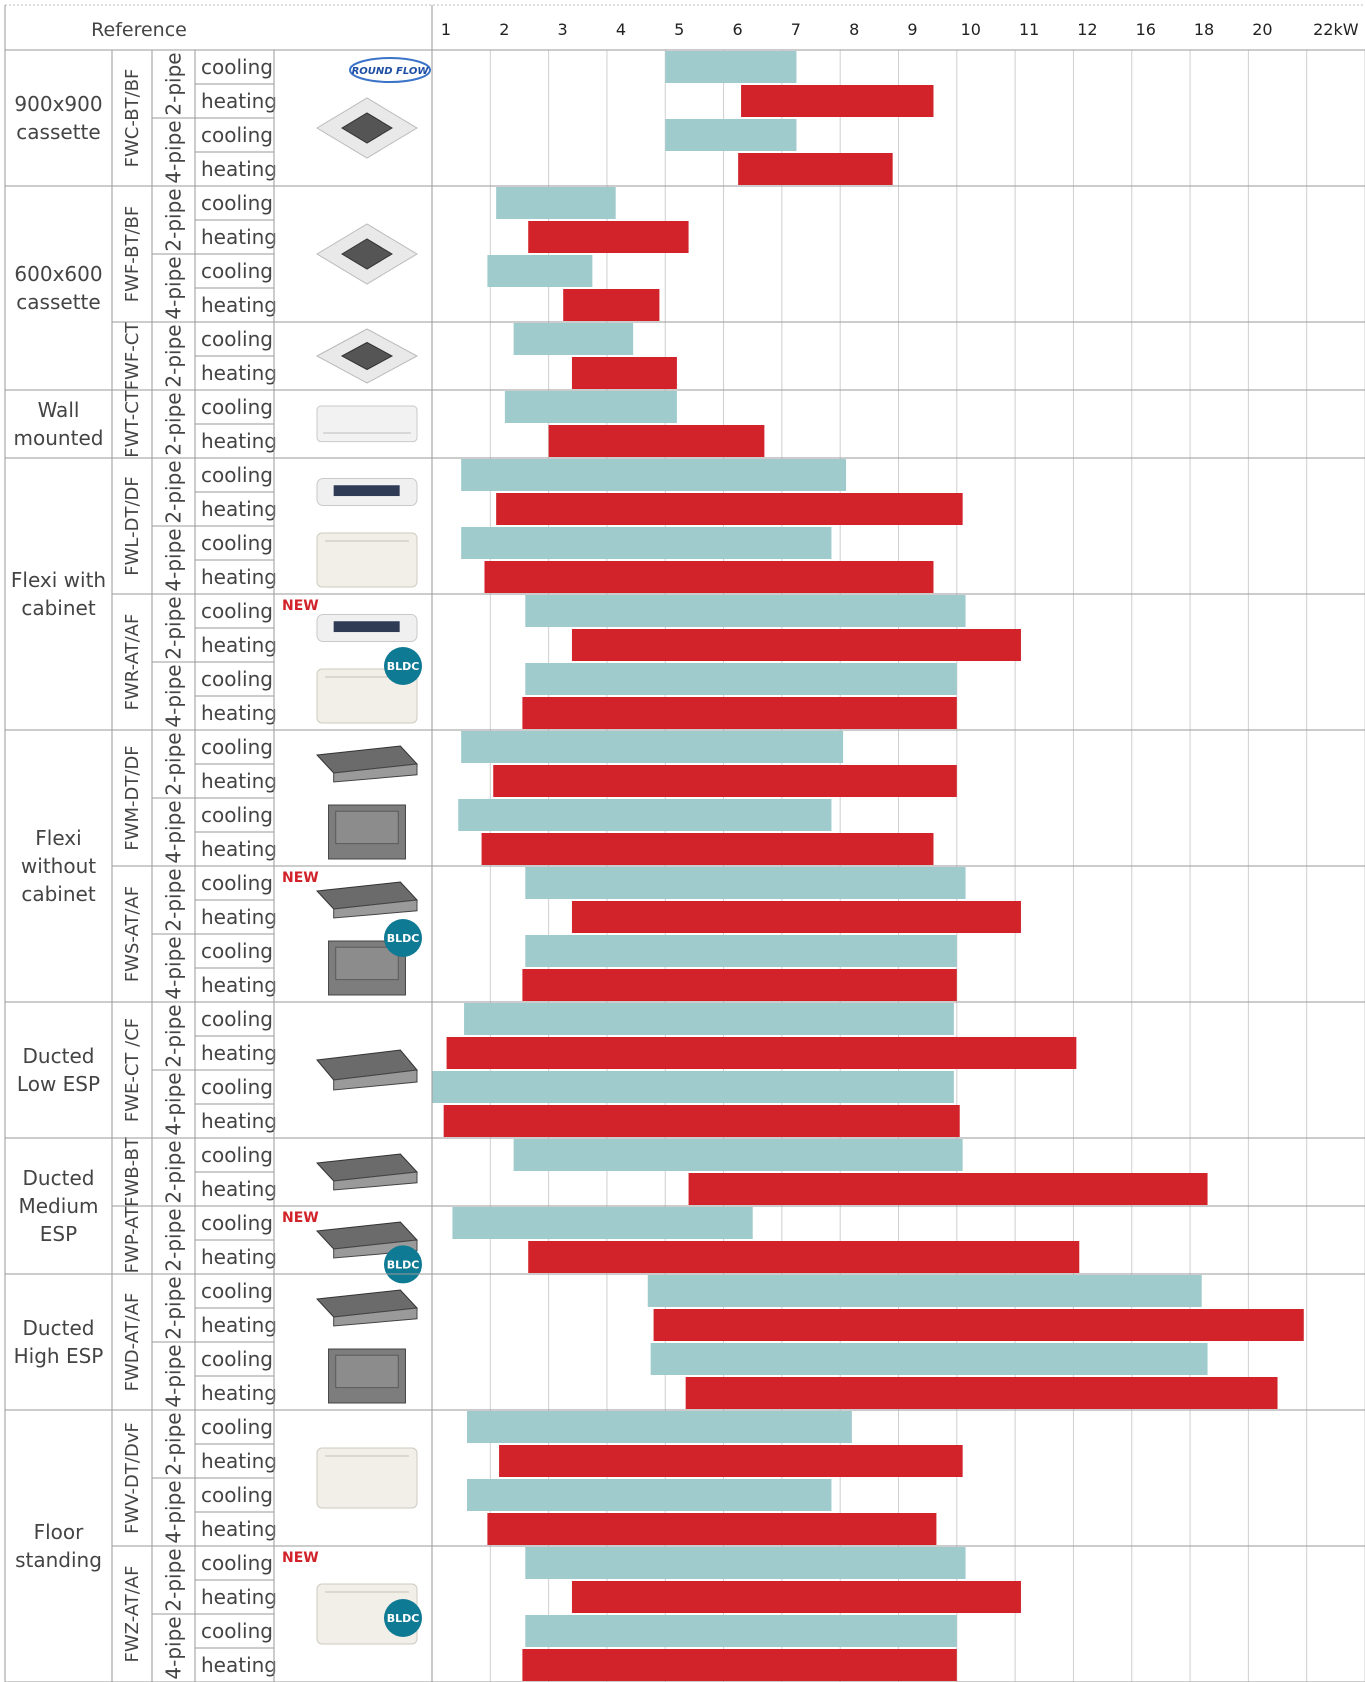 The height and width of the screenshot is (1682, 1365). Describe the element at coordinates (912, 29) in the screenshot. I see `x-tick-label: 9` at that location.